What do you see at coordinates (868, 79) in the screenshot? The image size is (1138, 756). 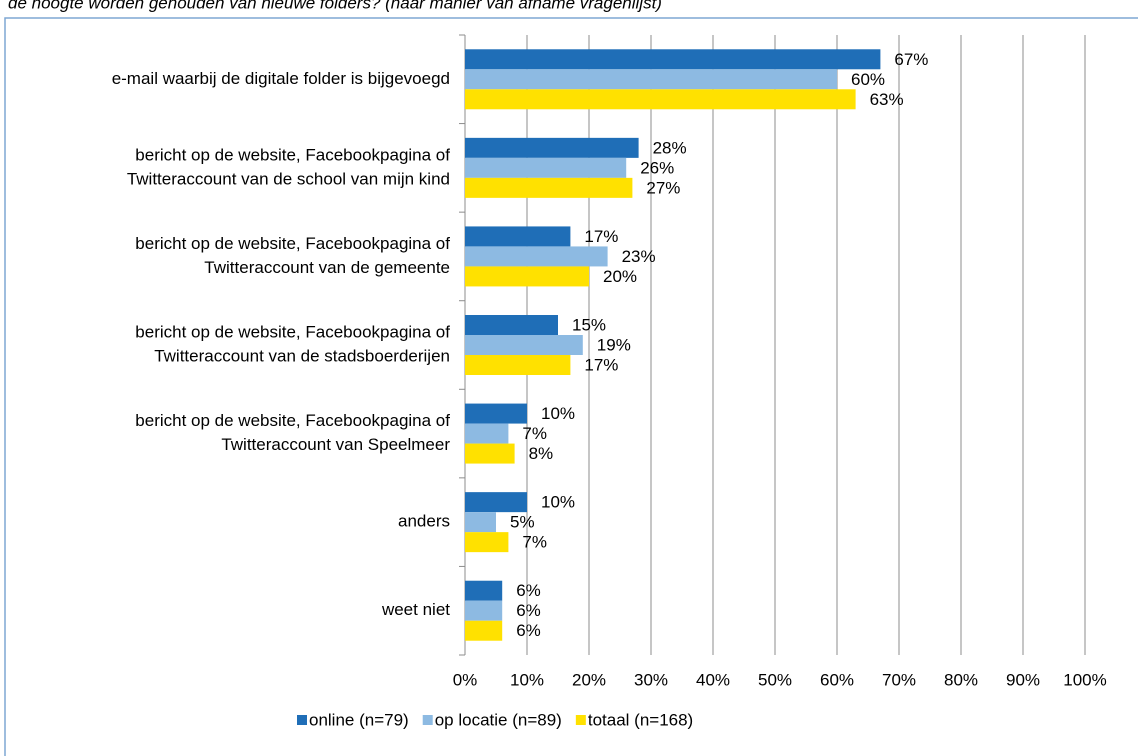 I see `data-label: 60%` at bounding box center [868, 79].